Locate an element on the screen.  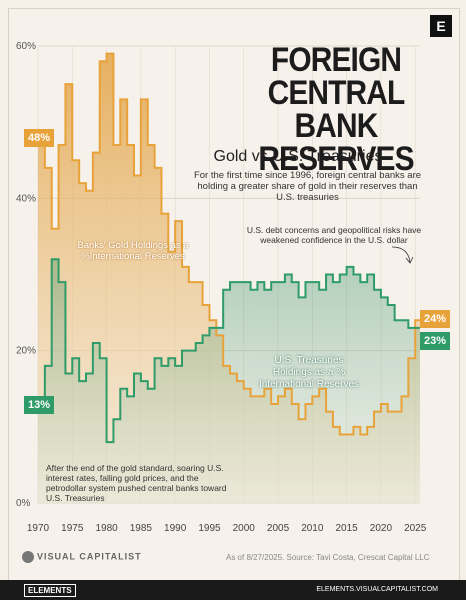
y-tick-label: 60% is located at coordinates (26, 46).